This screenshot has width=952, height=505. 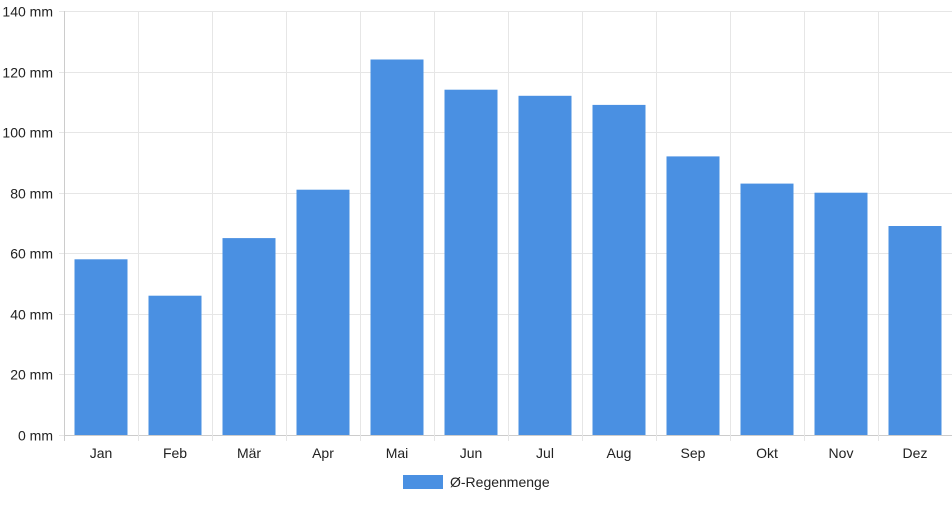 What do you see at coordinates (693, 295) in the screenshot?
I see `bar-sep` at bounding box center [693, 295].